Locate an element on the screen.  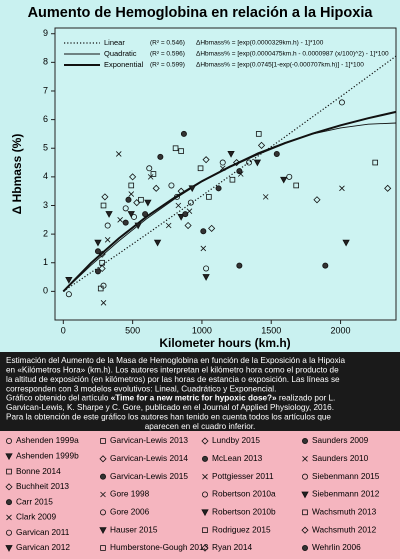
legend-r2: (R² = 0.599) is located at coordinates (167, 65).